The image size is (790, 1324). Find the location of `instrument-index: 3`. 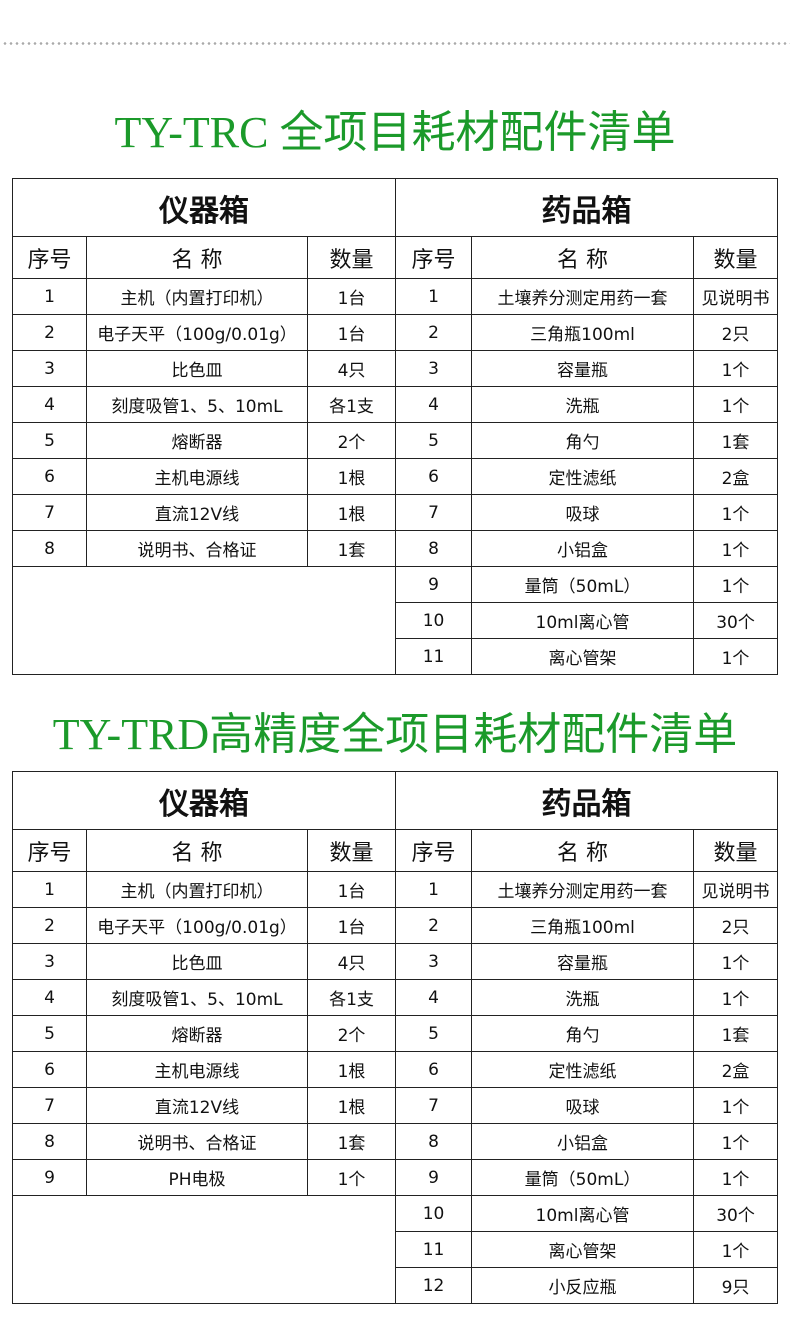

instrument-index: 3 is located at coordinates (49, 961).